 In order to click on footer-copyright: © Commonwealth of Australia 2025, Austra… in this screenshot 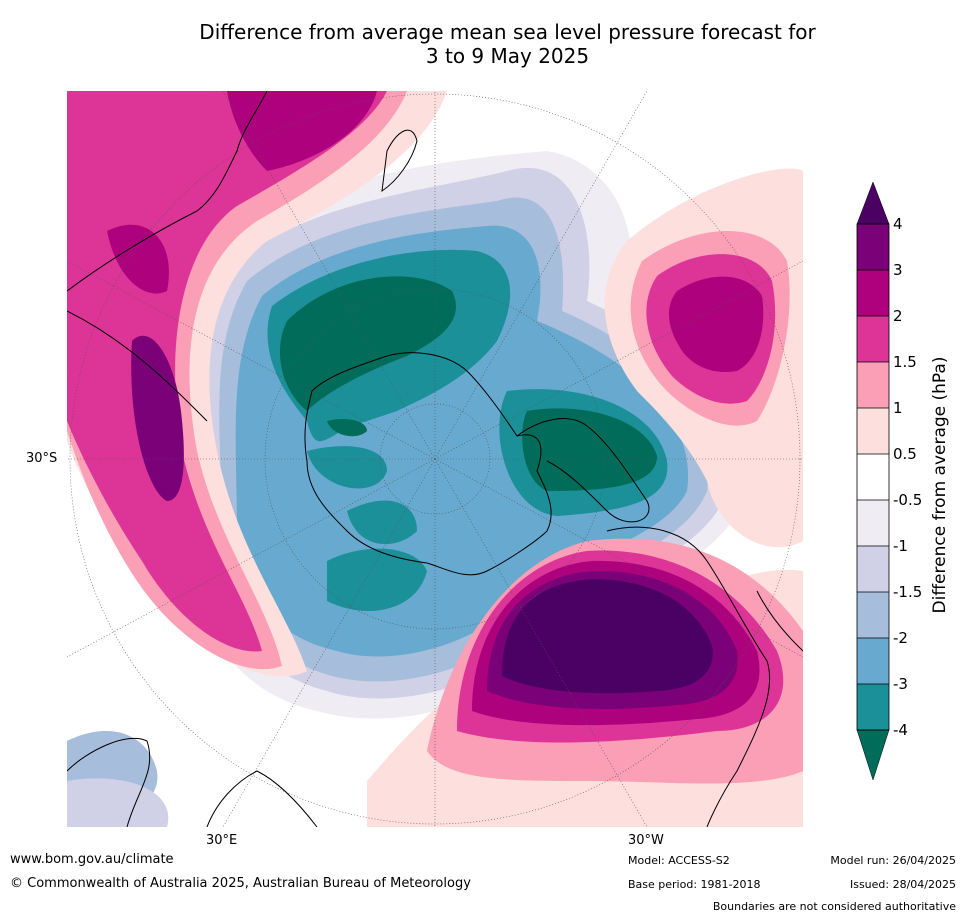, I will do `click(240, 883)`.